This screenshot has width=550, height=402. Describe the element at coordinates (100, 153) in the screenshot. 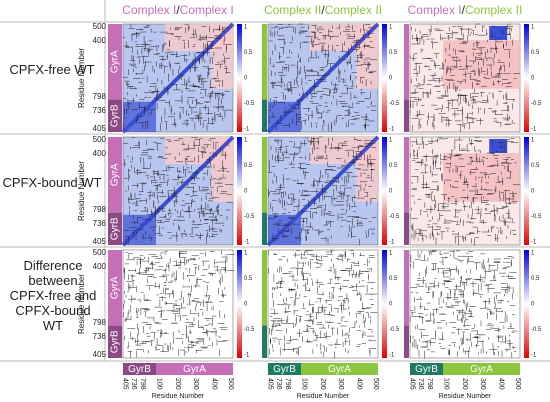

I see `y-tick-label: 400` at that location.